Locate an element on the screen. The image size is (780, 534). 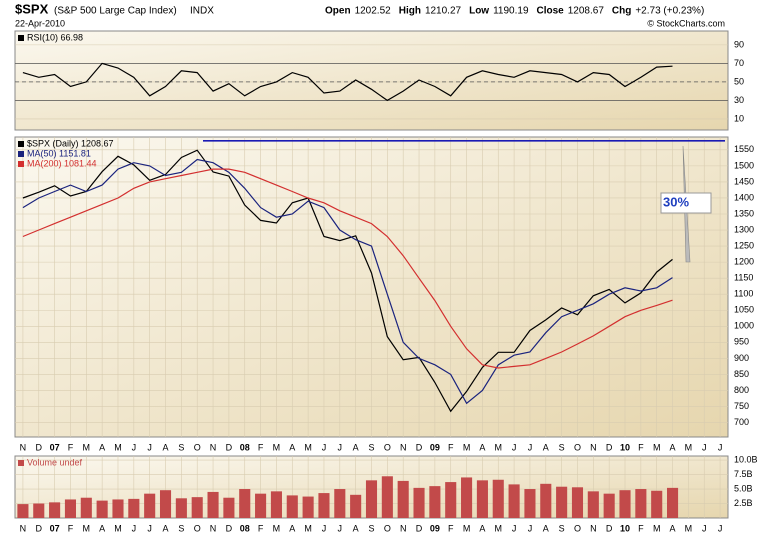
y-tick-label: 1400 is located at coordinates (744, 197).